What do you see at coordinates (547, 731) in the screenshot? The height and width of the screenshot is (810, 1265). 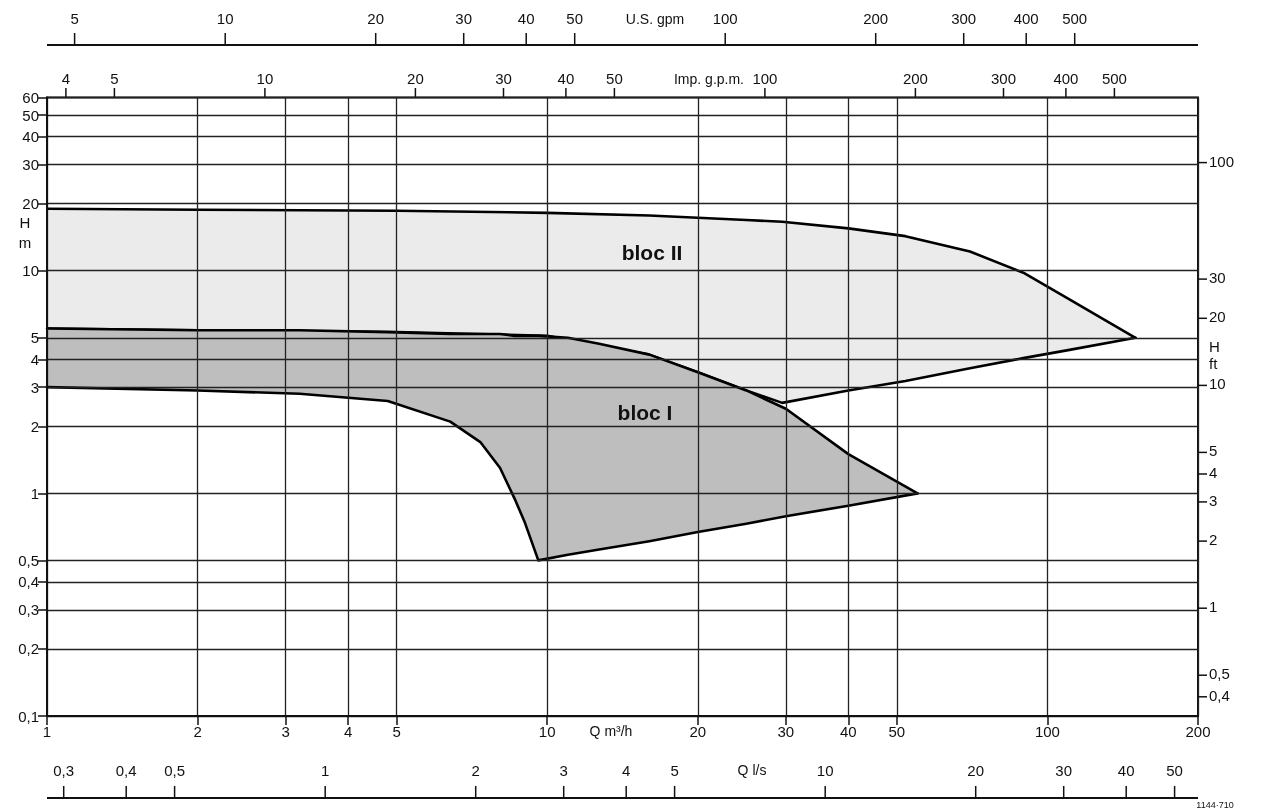 I see `x-tick-label: 10` at bounding box center [547, 731].